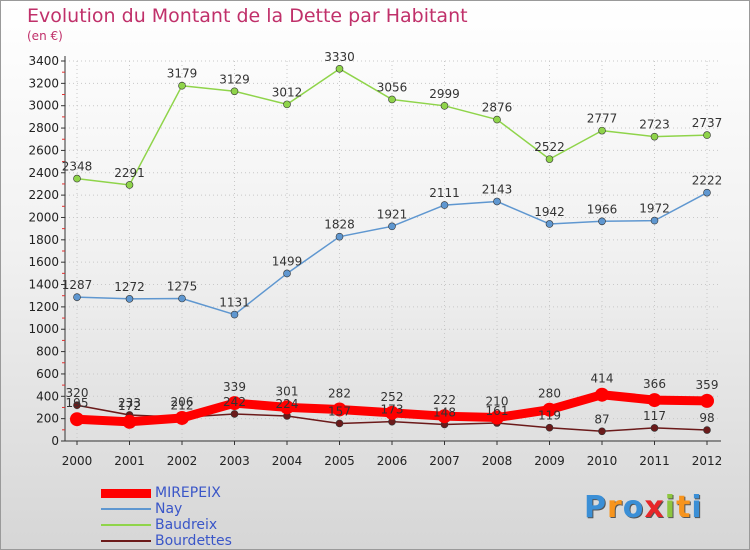  I want to click on data-label-mirepeix: 414, so click(602, 379).